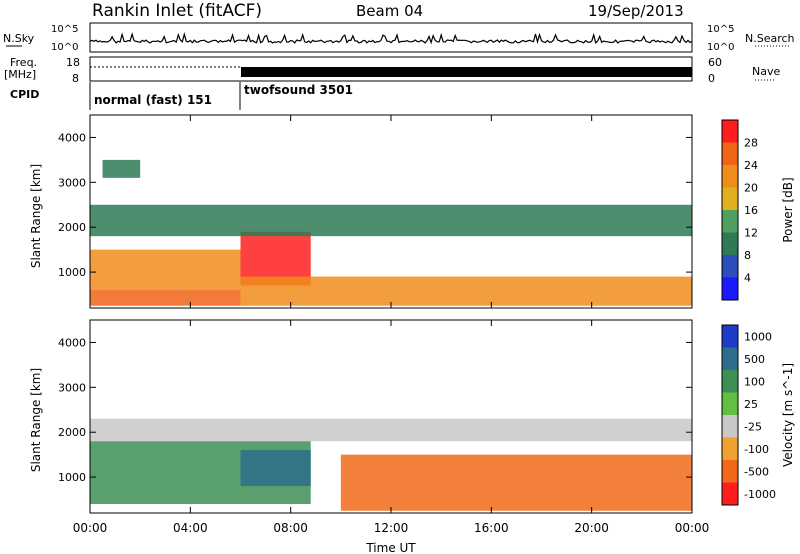 Image resolution: width=800 pixels, height=554 pixels. Describe the element at coordinates (298, 90) in the screenshot. I see `cpid-mode-2: twofsound 3501` at that location.